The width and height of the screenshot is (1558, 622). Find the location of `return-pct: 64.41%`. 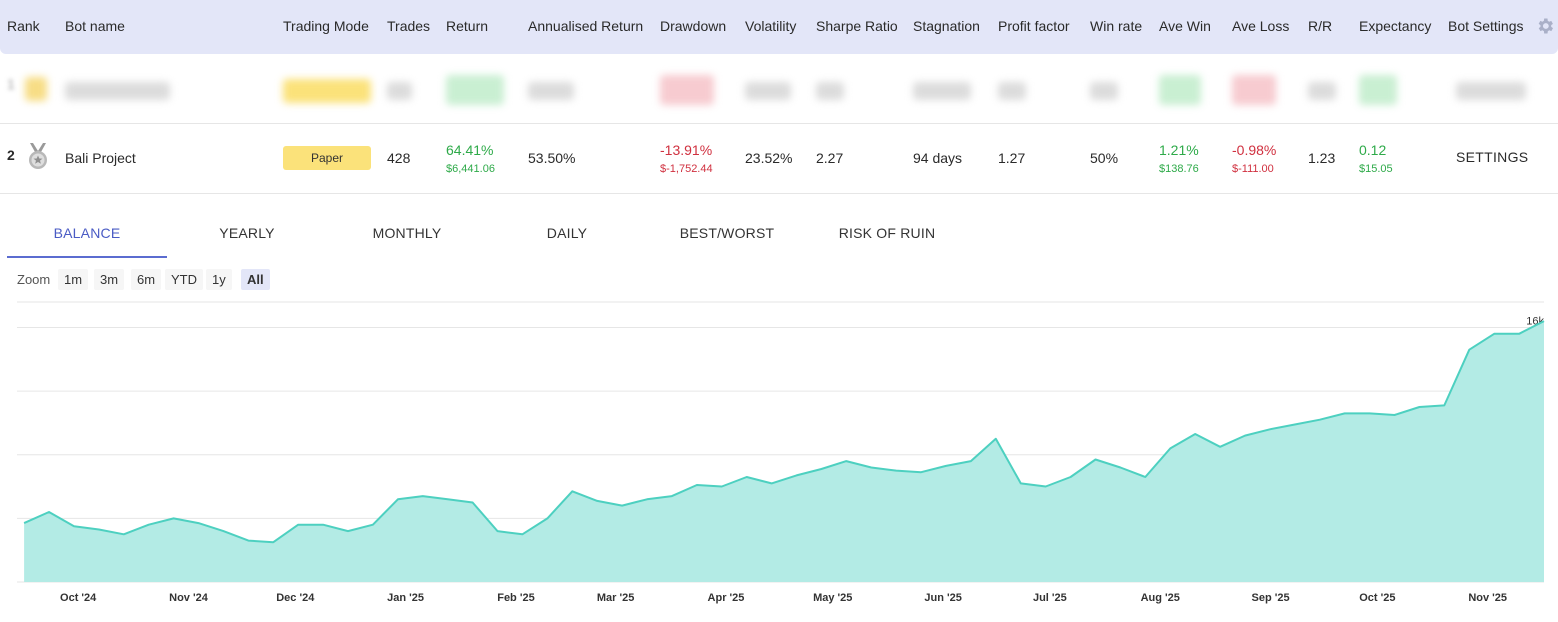

return-pct: 64.41% is located at coordinates (470, 150).